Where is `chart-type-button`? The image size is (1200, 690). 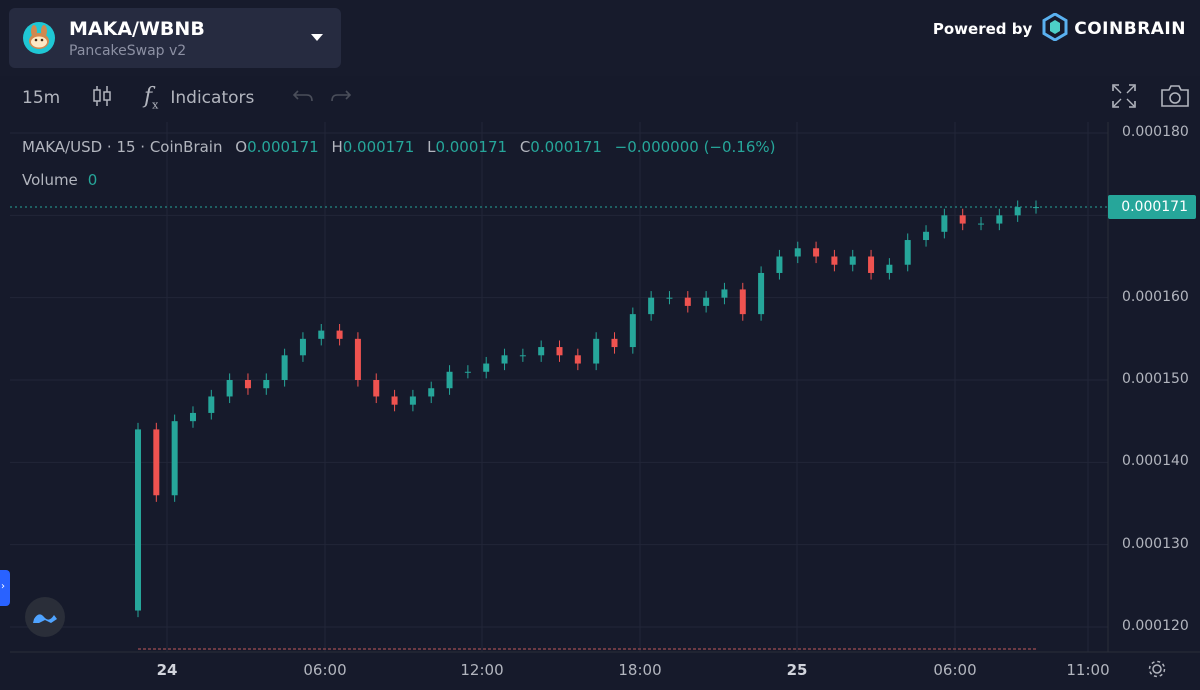
chart-type-button is located at coordinates (102, 98).